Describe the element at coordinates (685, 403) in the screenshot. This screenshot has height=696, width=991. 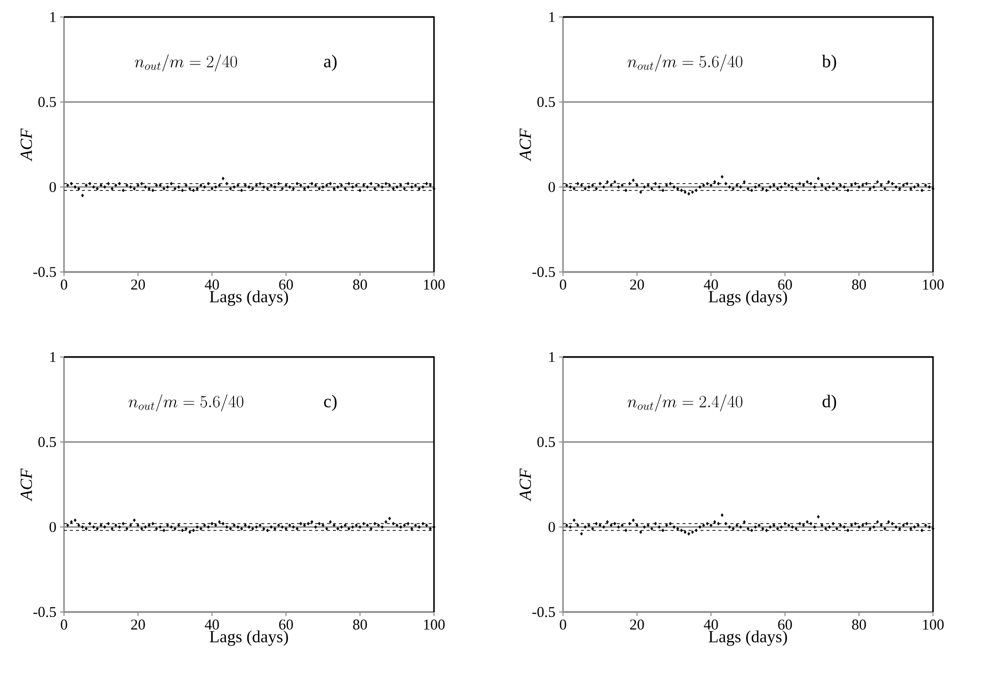
I see `annotation: $n_{out}/m = 2.4/40$` at that location.